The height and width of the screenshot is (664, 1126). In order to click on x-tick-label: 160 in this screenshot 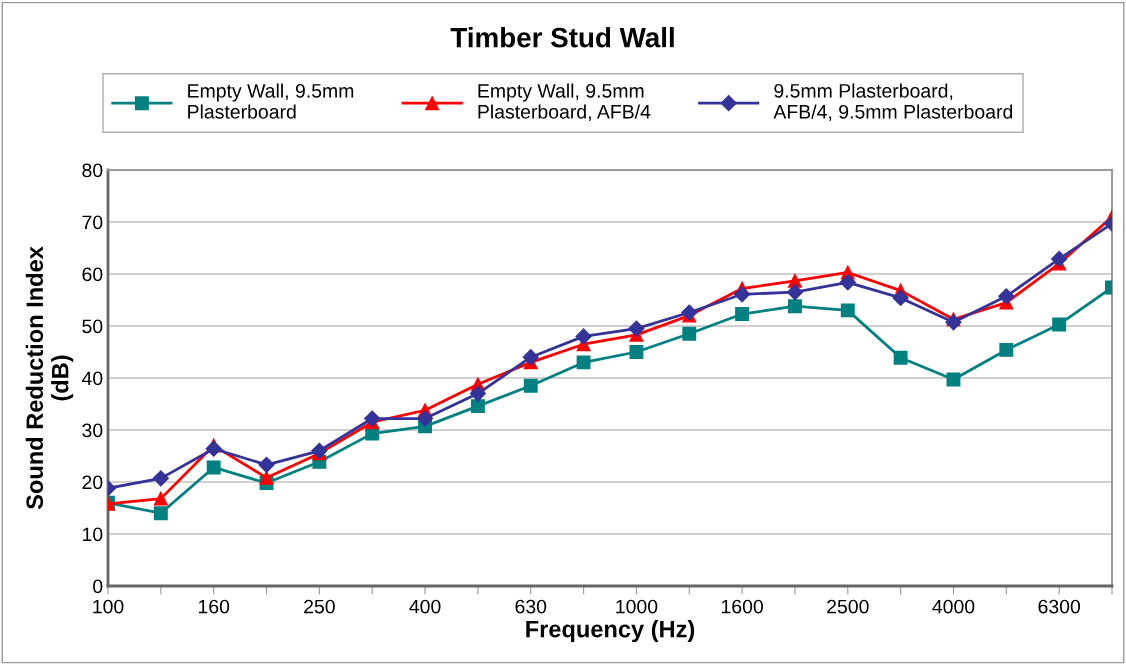, I will do `click(214, 606)`.